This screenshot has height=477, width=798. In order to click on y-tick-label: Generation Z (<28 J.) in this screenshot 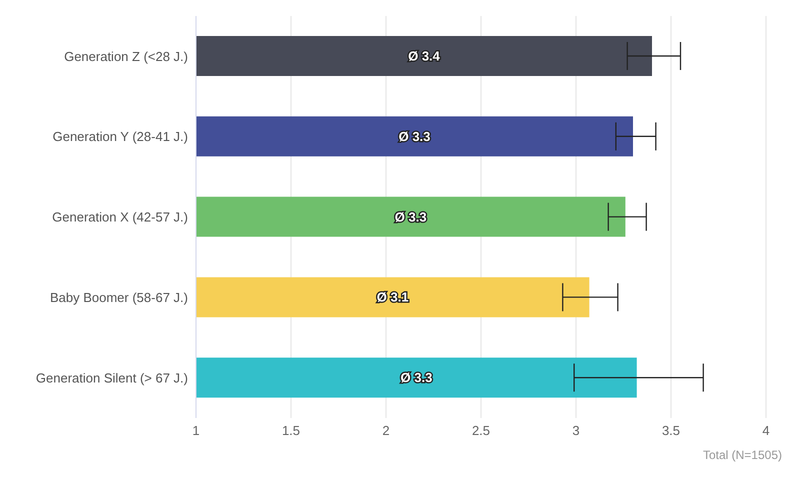, I will do `click(126, 56)`.